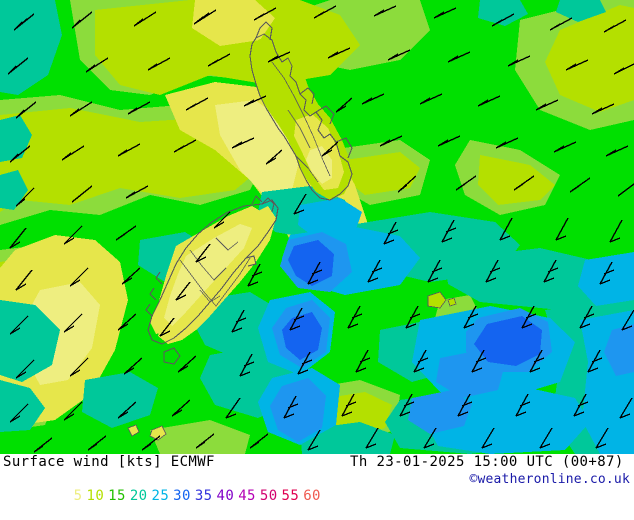 This screenshot has height=520, width=634. Describe the element at coordinates (95, 496) in the screenshot. I see `legend-value-10: 10` at that location.